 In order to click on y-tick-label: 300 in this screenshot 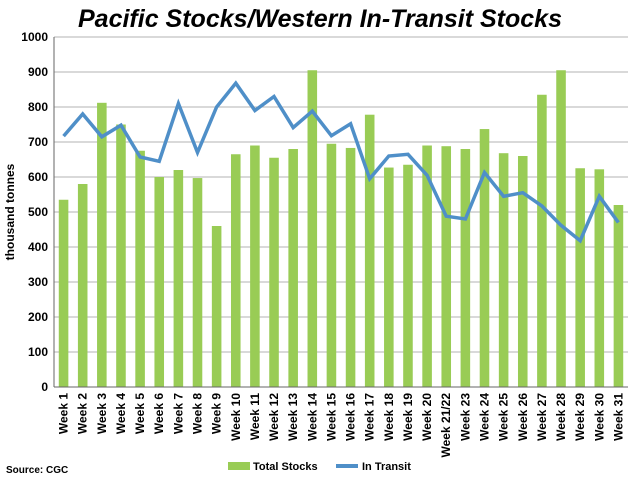, I will do `click(38, 282)`.